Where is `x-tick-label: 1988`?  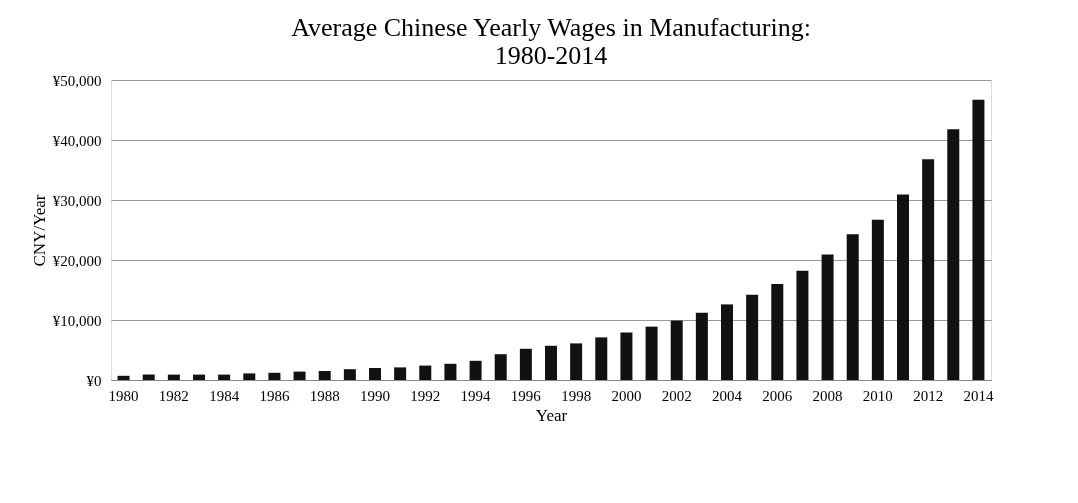 x-tick-label: 1988 is located at coordinates (324, 395).